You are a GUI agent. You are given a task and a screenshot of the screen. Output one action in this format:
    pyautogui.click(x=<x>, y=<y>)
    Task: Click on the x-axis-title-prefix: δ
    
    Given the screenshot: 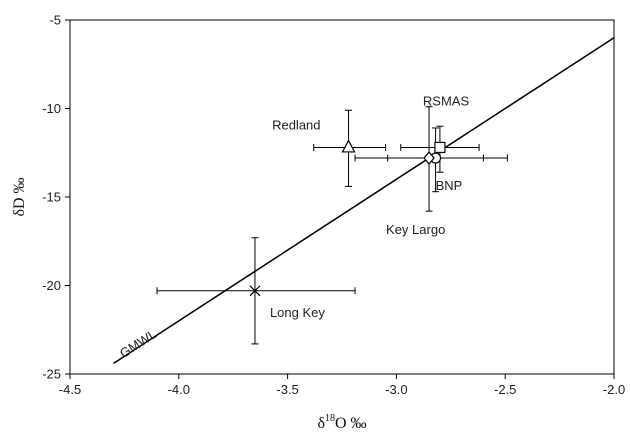 What is the action you would take?
    pyautogui.click(x=321, y=423)
    